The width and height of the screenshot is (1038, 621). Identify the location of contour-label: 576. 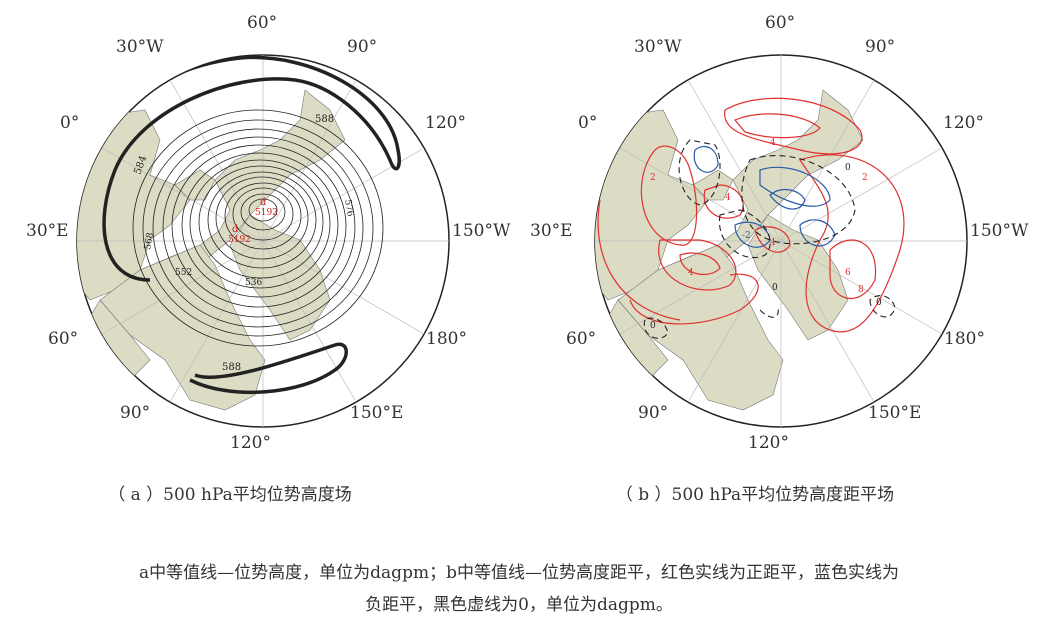
(348, 208).